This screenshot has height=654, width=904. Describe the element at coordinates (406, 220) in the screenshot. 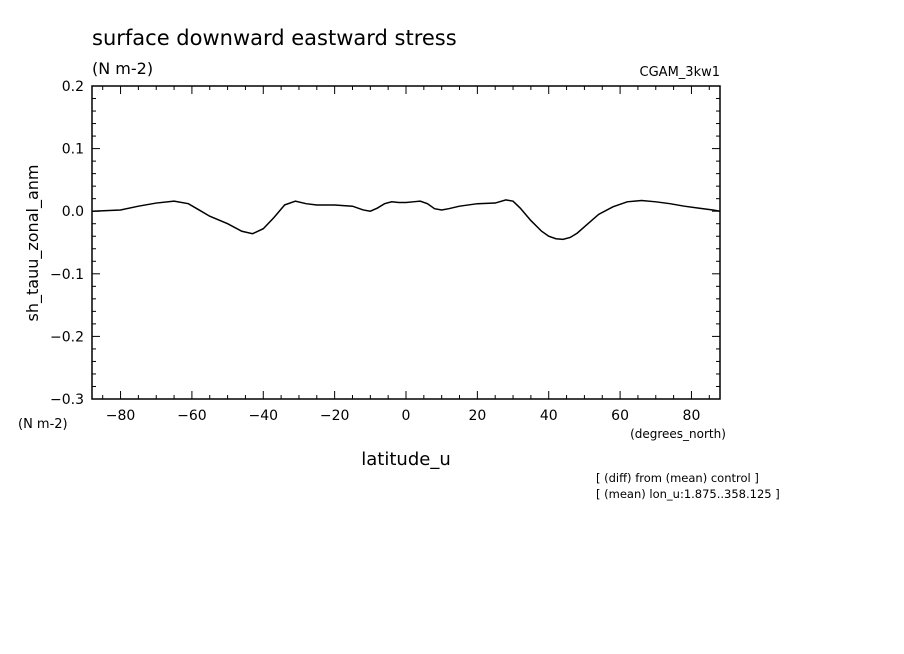

I see `series-line` at that location.